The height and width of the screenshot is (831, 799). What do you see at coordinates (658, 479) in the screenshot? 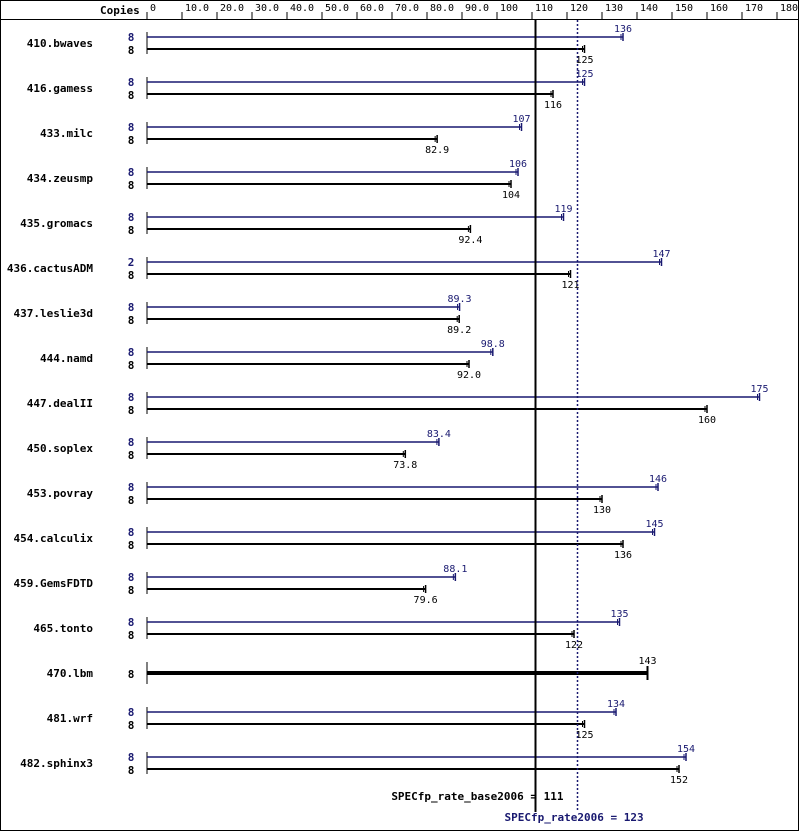
I see `peak-value-label: 146` at bounding box center [658, 479].